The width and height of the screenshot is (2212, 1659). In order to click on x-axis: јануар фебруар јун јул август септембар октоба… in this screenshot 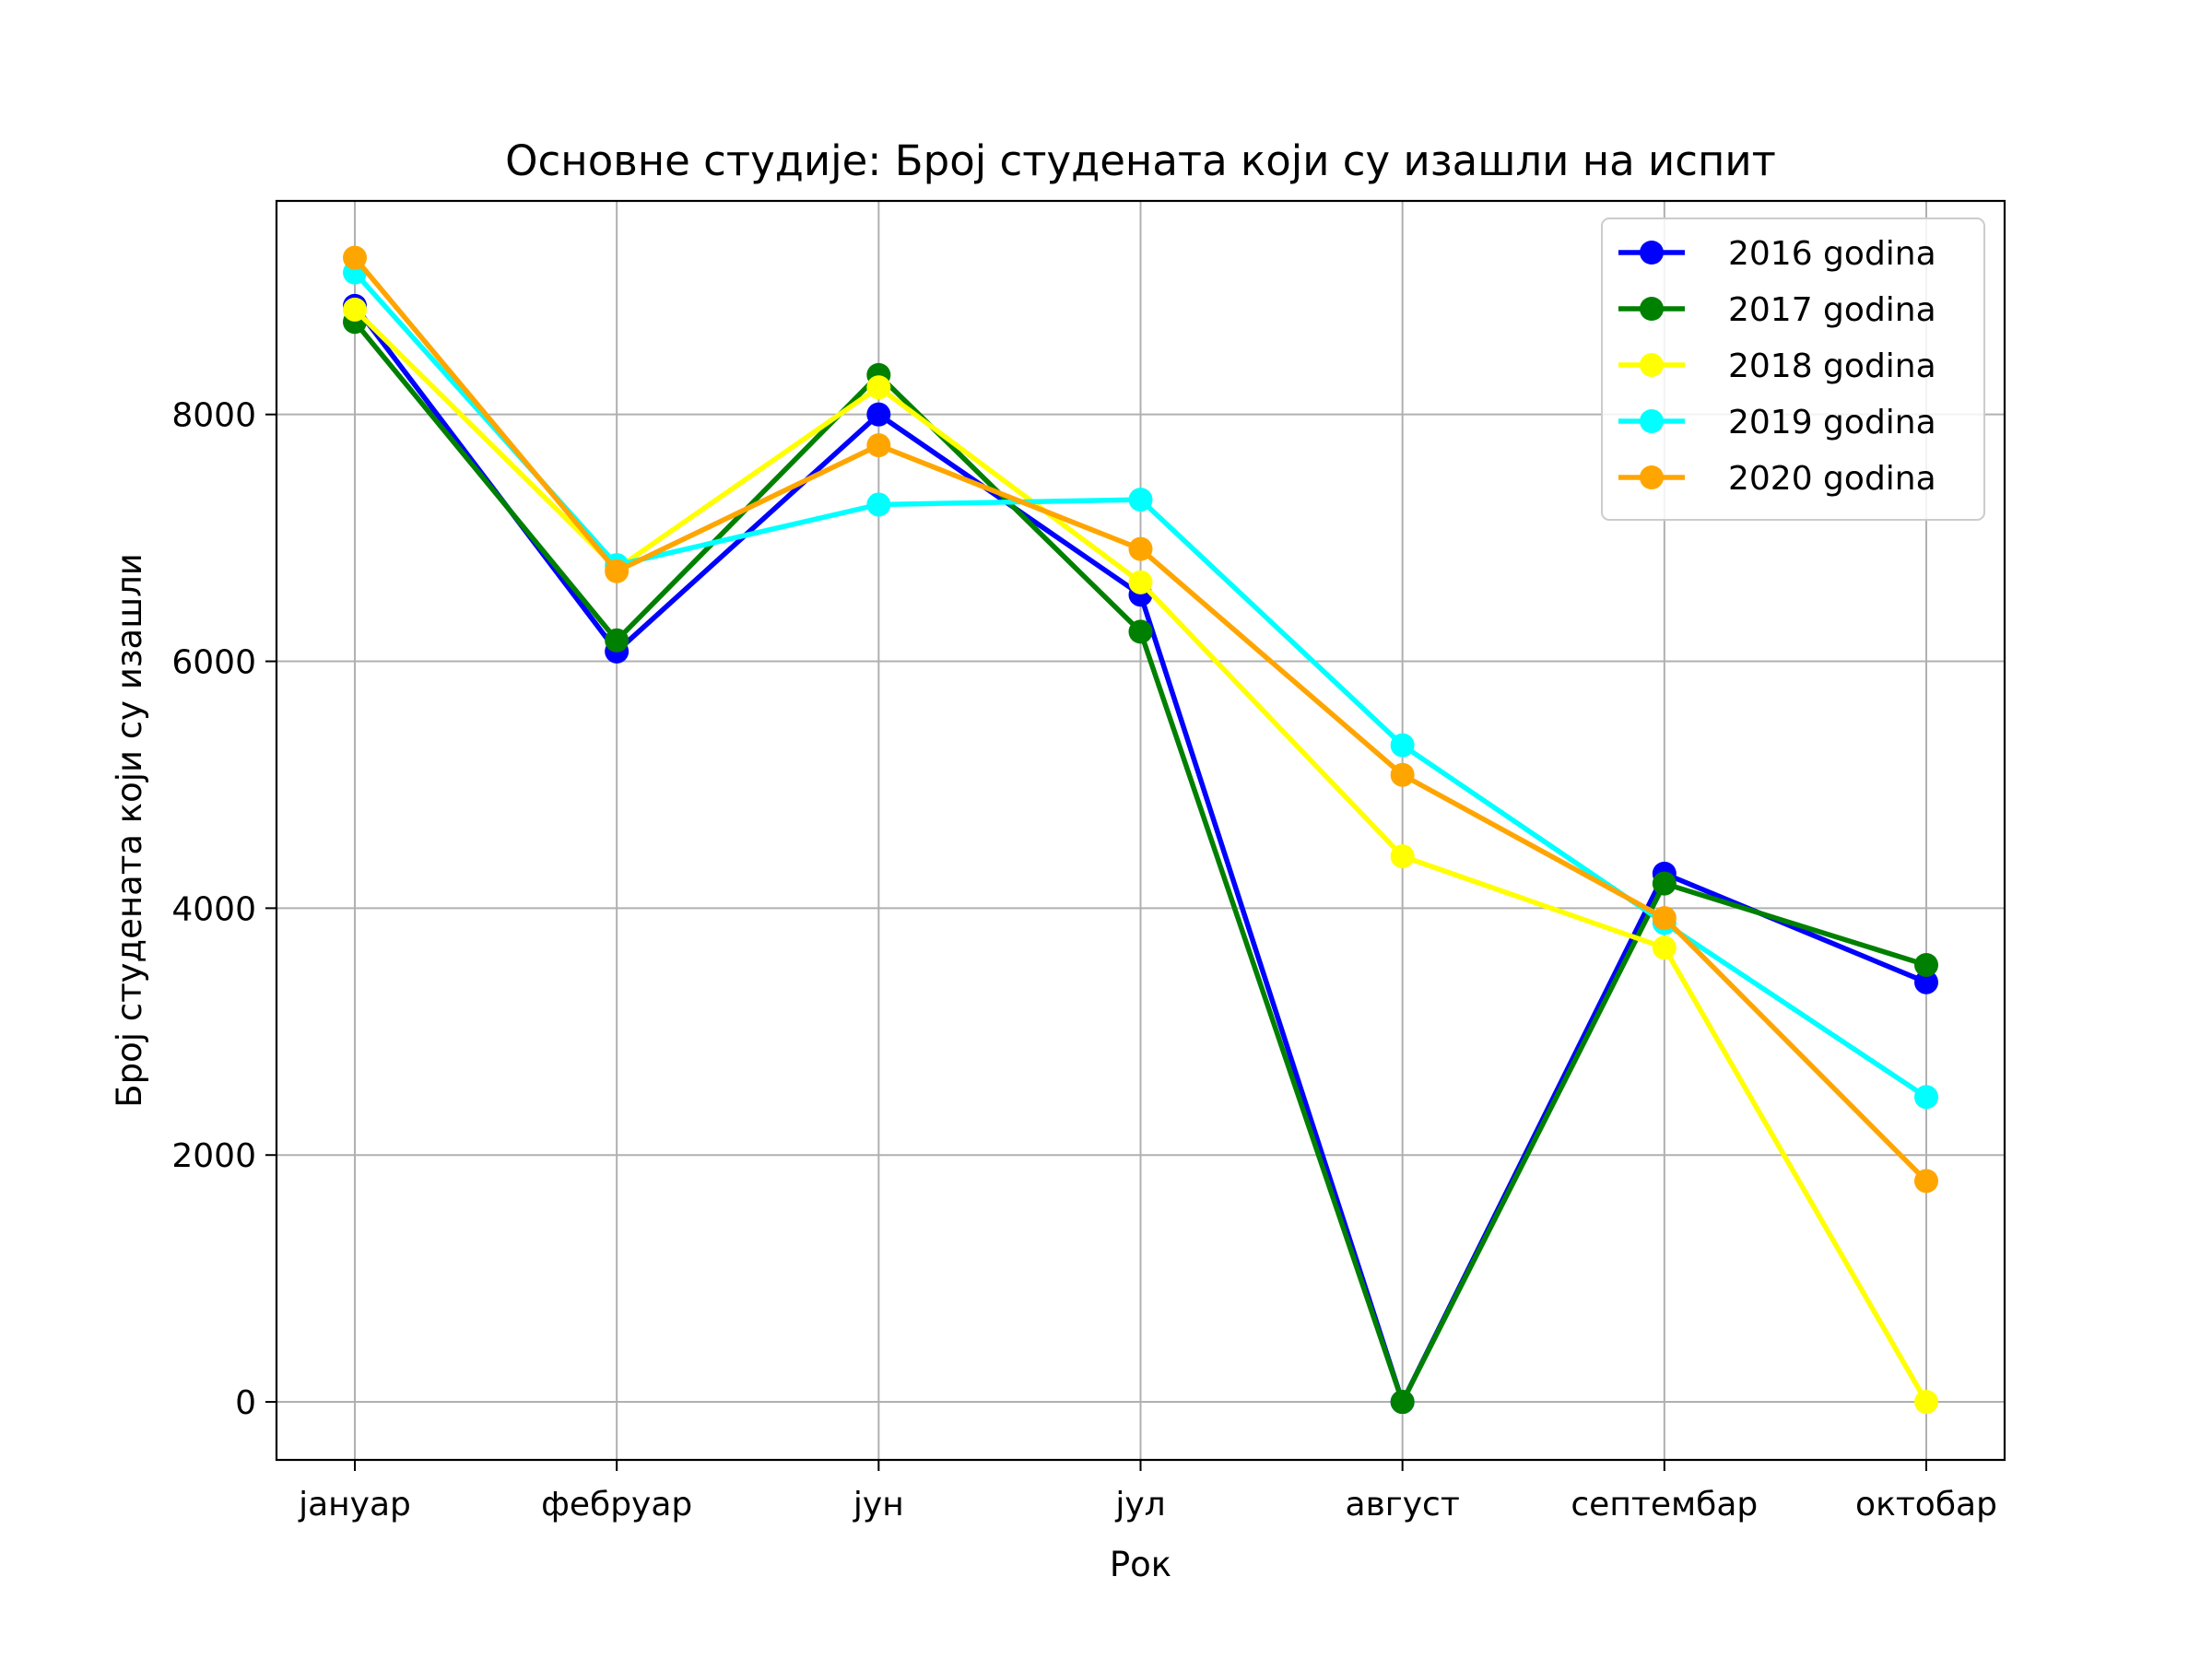, I will do `click(1147, 1492)`.